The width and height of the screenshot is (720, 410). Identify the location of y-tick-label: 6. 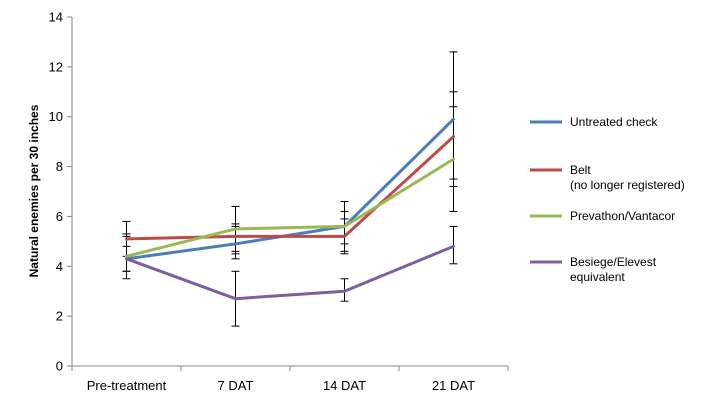
(59, 216).